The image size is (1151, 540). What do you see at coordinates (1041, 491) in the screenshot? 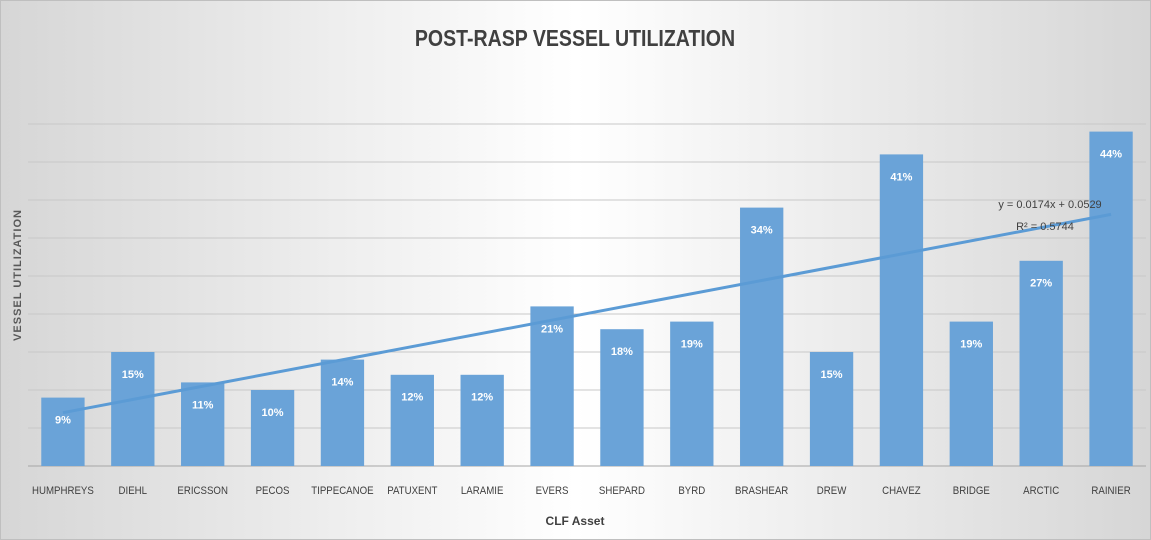
I see `x-tick-label: ARCTIC` at bounding box center [1041, 491].